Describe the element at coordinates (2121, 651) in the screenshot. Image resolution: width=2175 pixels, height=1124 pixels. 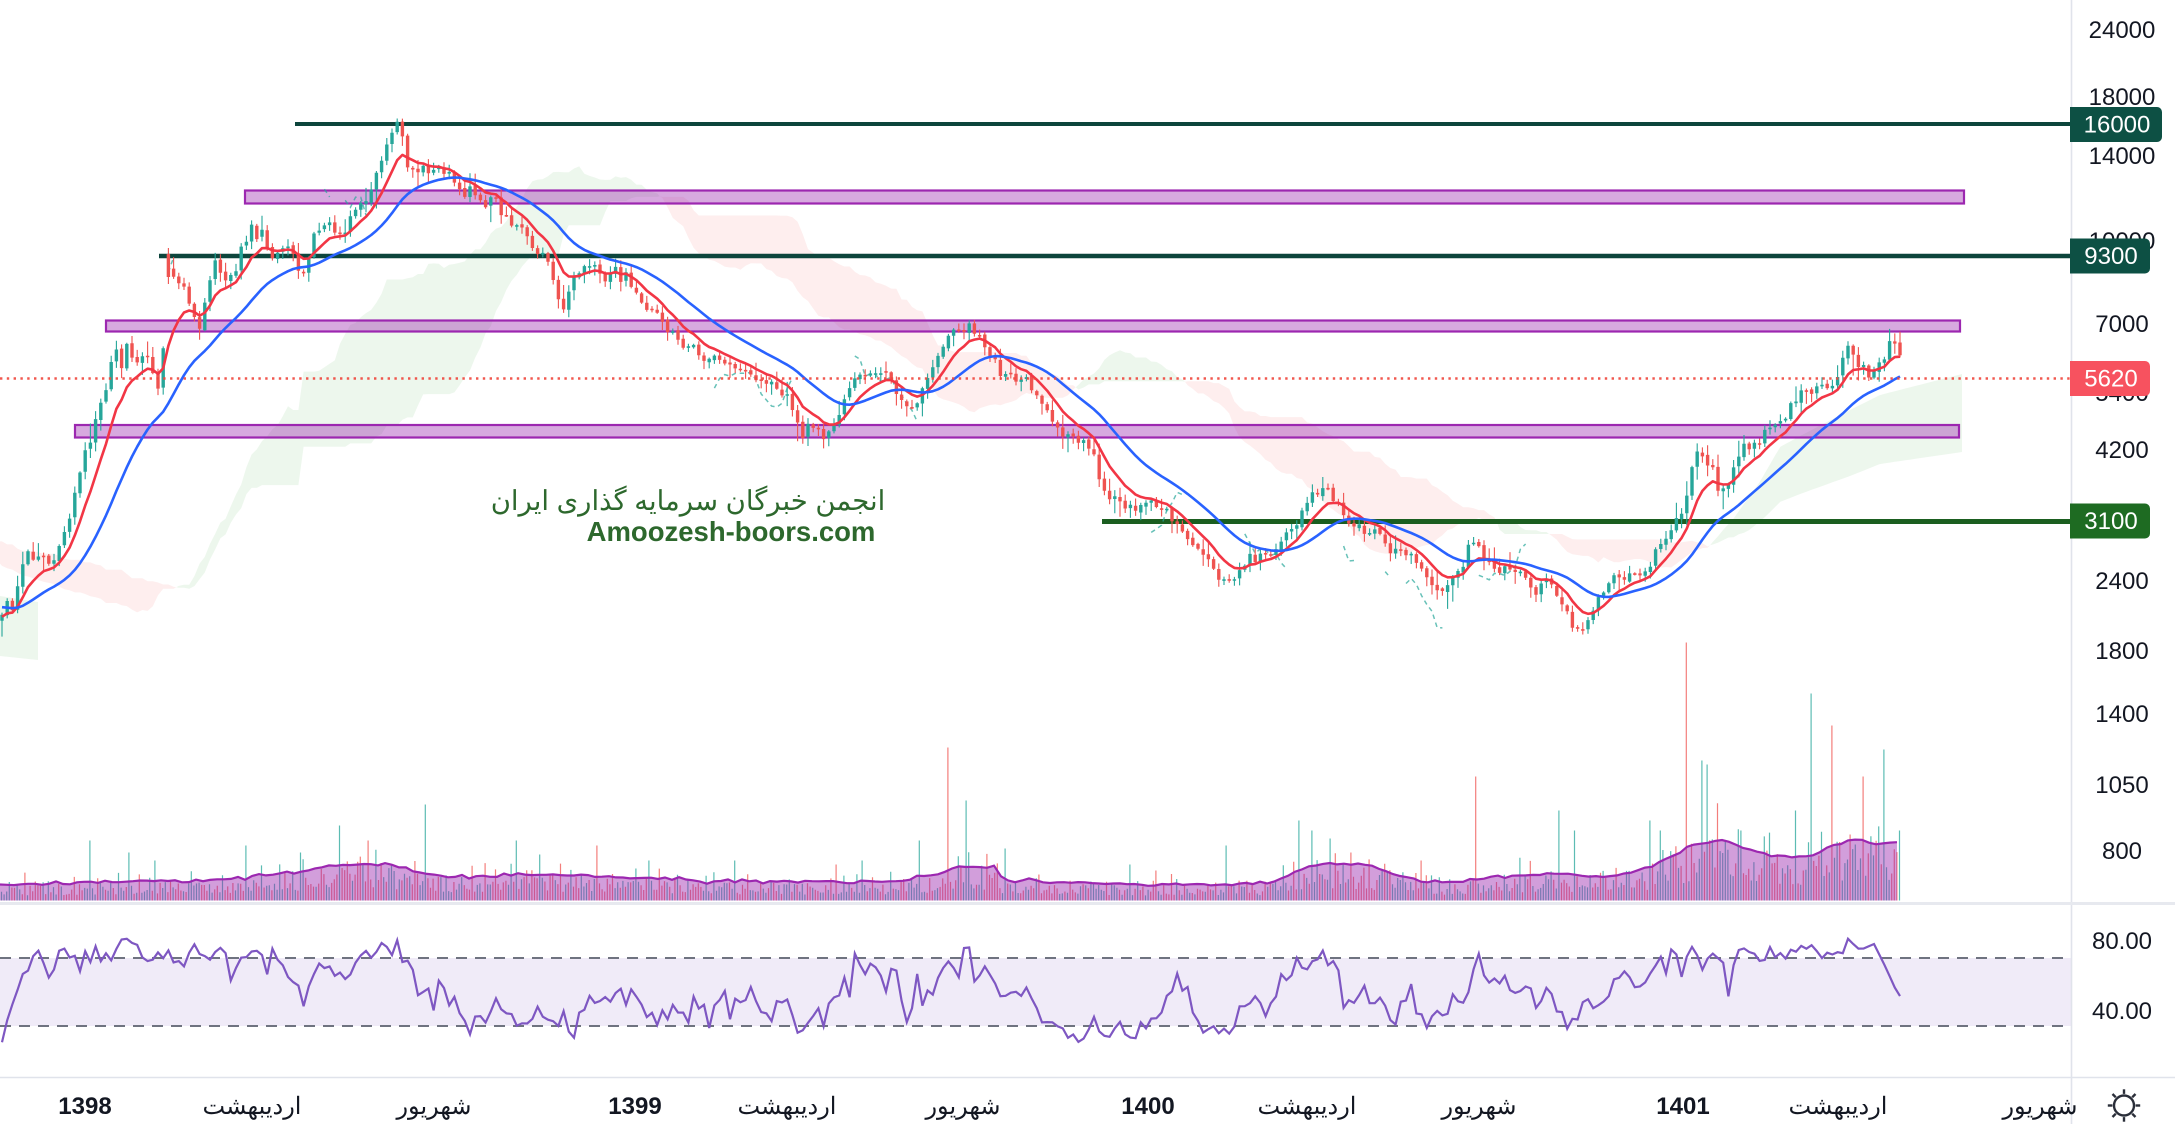
I see `svg-text: 1800` at that location.